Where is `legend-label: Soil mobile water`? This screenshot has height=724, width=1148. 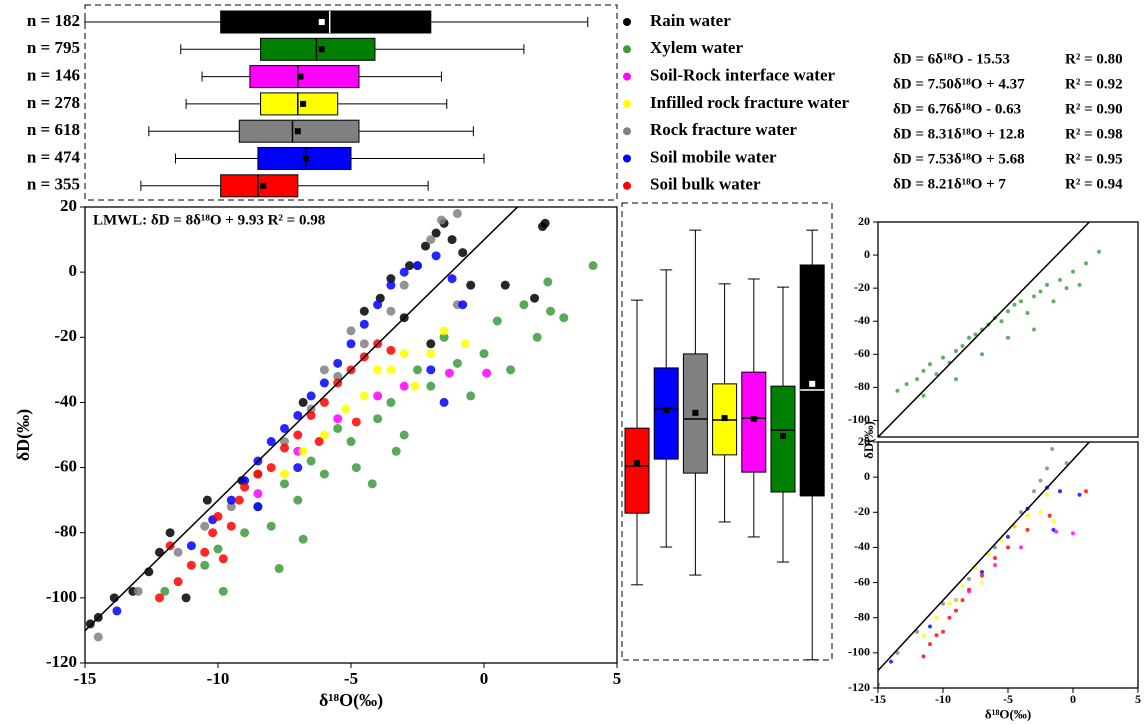 legend-label: Soil mobile water is located at coordinates (713, 156).